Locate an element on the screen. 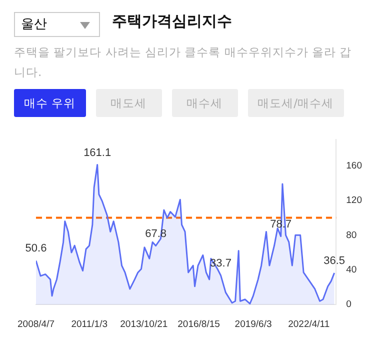  chart-subtitle: 주택을 팔기보다 사려는 심리가 클수록 매수우위지수가 올라 갑니다. is located at coordinates (183, 62).